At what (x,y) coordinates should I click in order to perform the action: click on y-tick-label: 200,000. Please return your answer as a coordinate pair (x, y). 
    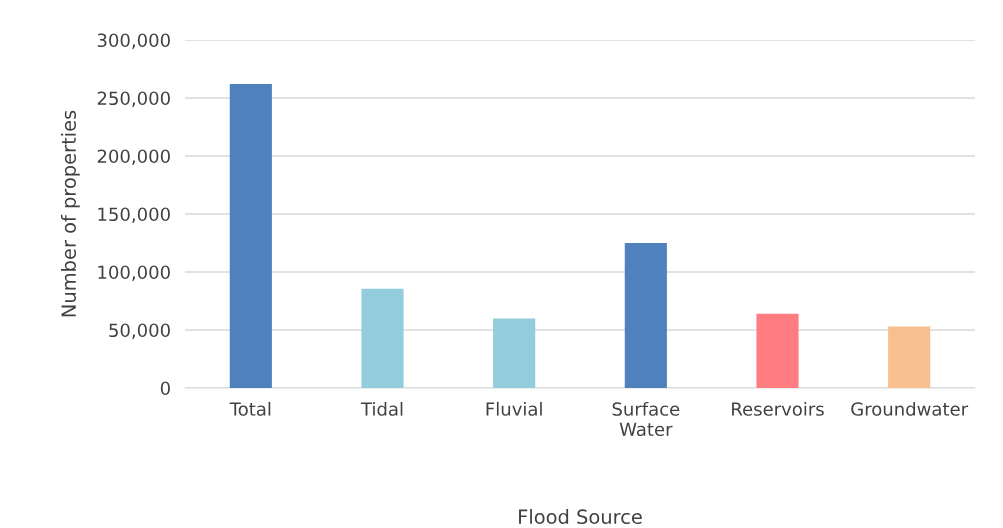
    Looking at the image, I should click on (133, 157).